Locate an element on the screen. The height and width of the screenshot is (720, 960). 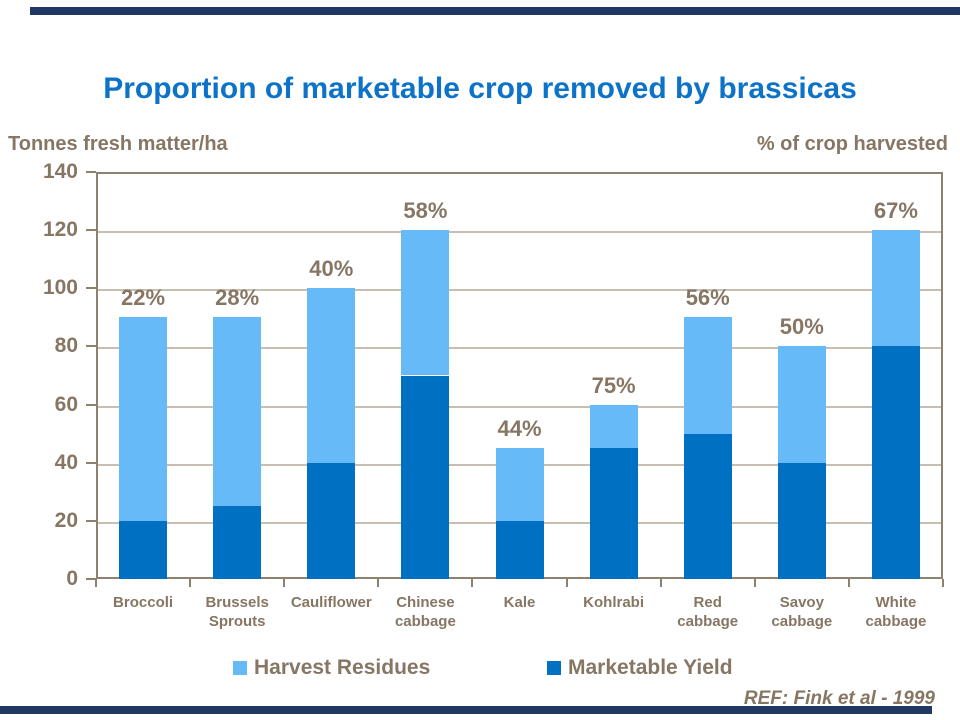
bar-percent-label: 40% is located at coordinates (331, 269).